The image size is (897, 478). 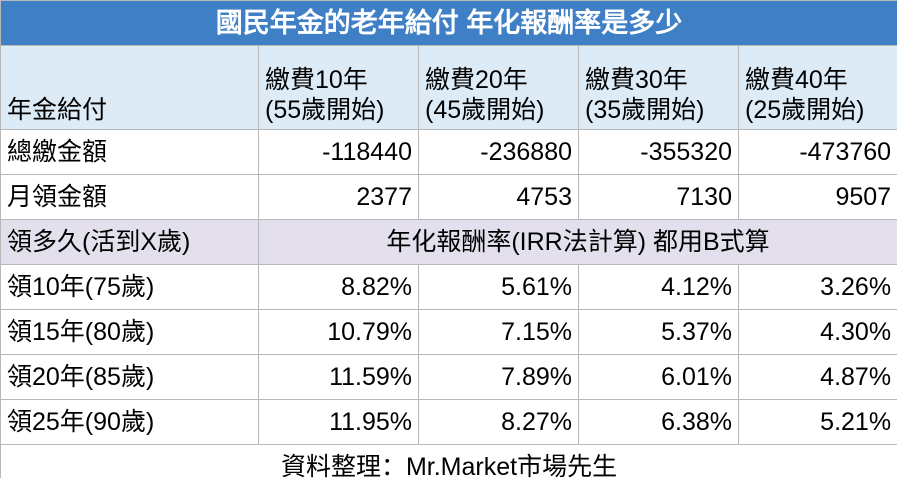 I want to click on title: 國民年金的老年給付 年化報酬率是多少, so click(x=448, y=23).